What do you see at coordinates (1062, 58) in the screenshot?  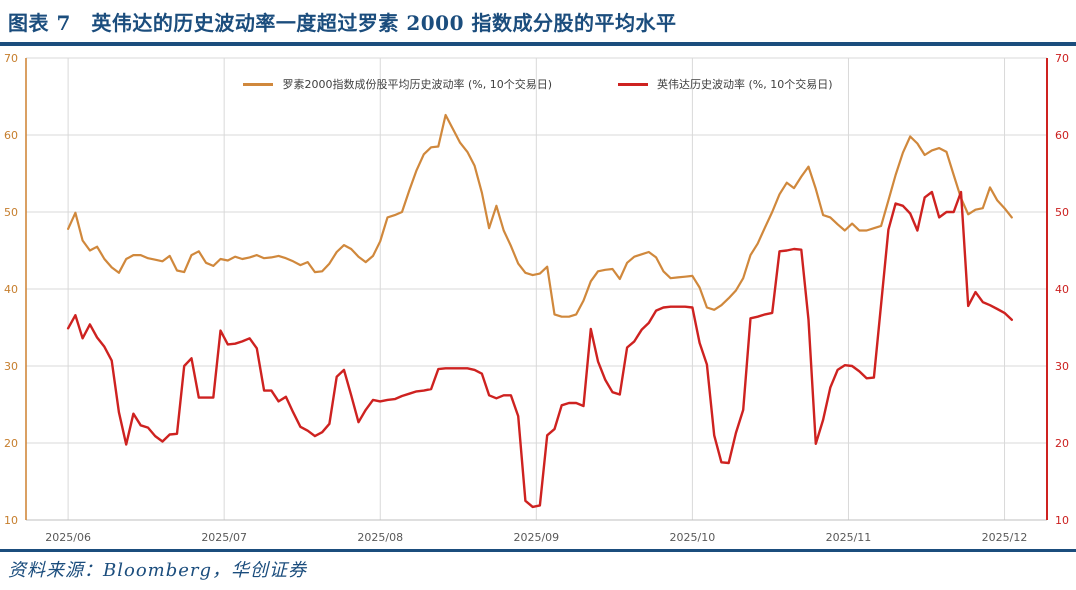 I see `right-axis-tick-label: 70` at bounding box center [1062, 58].